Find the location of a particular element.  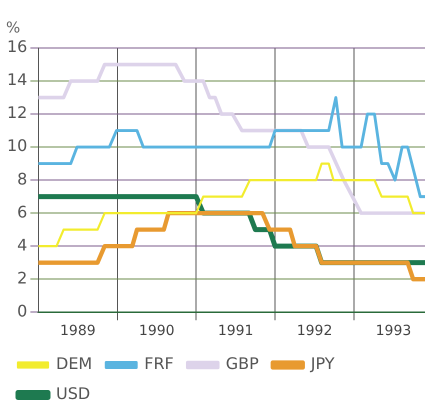

y-tick-label: 2 is located at coordinates (22, 278).